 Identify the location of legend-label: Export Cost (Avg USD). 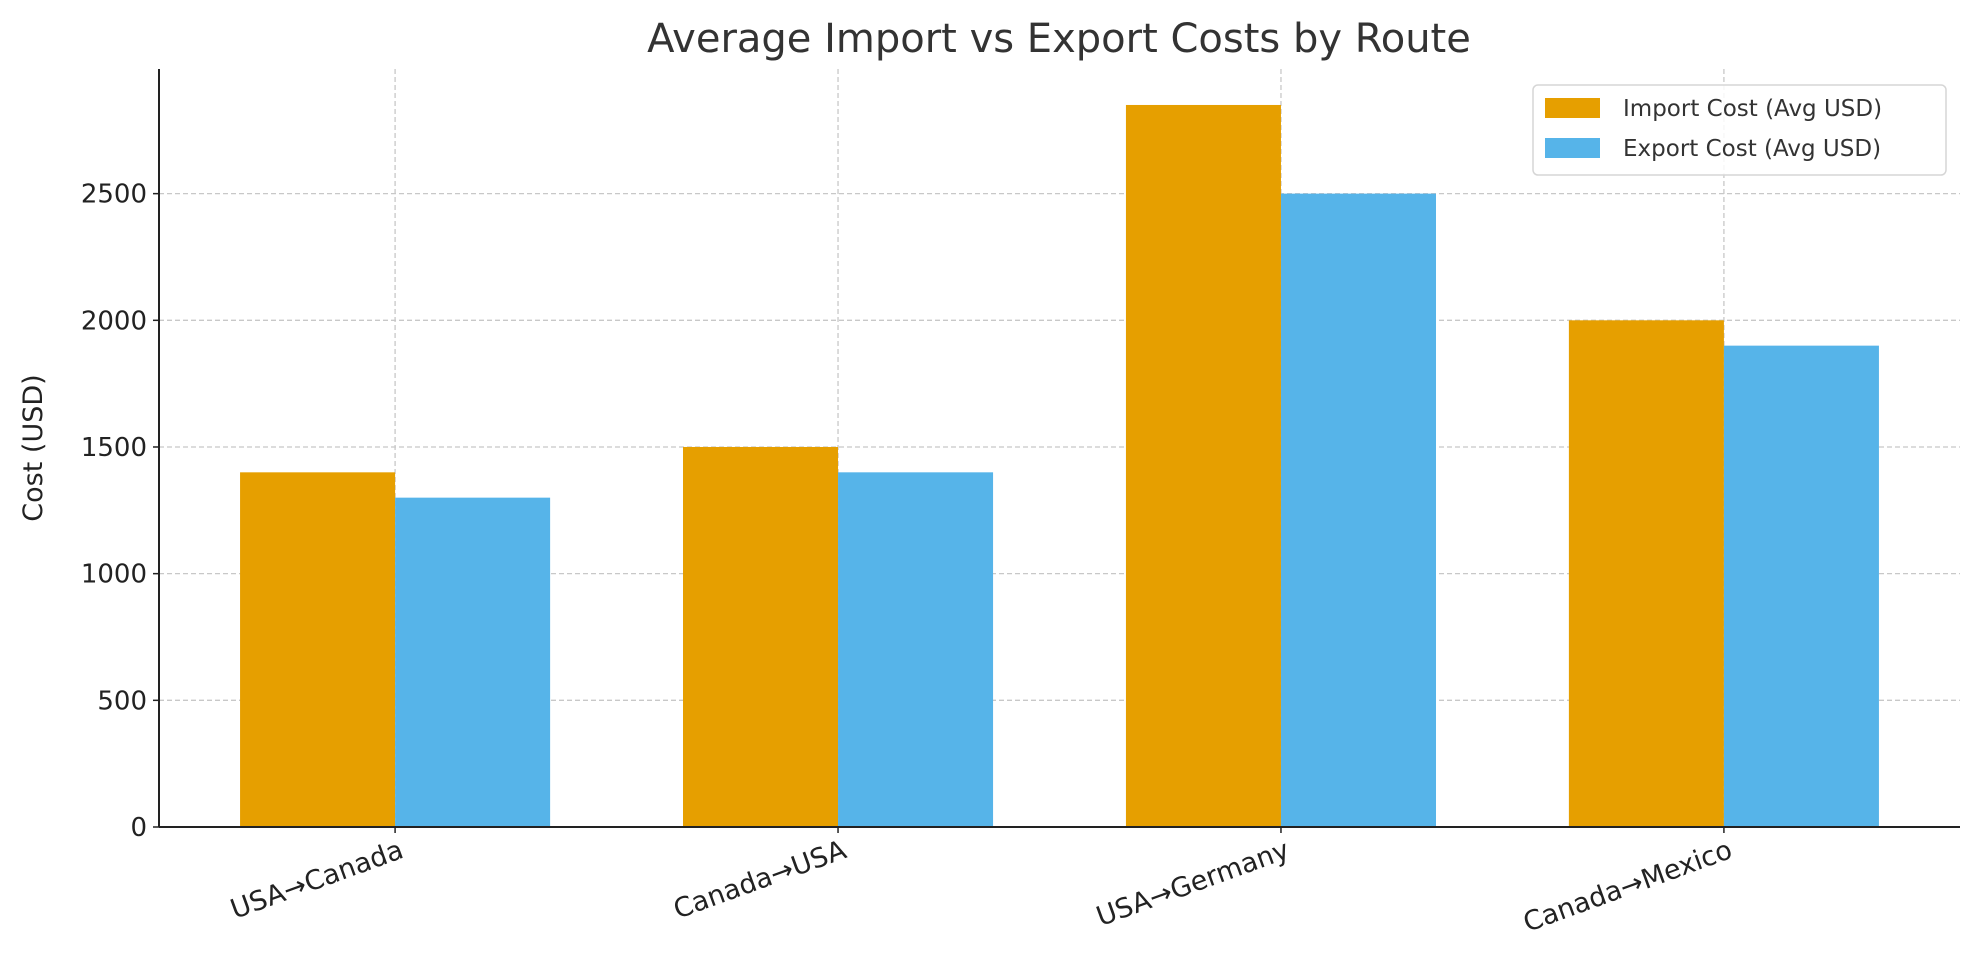
(1752, 149).